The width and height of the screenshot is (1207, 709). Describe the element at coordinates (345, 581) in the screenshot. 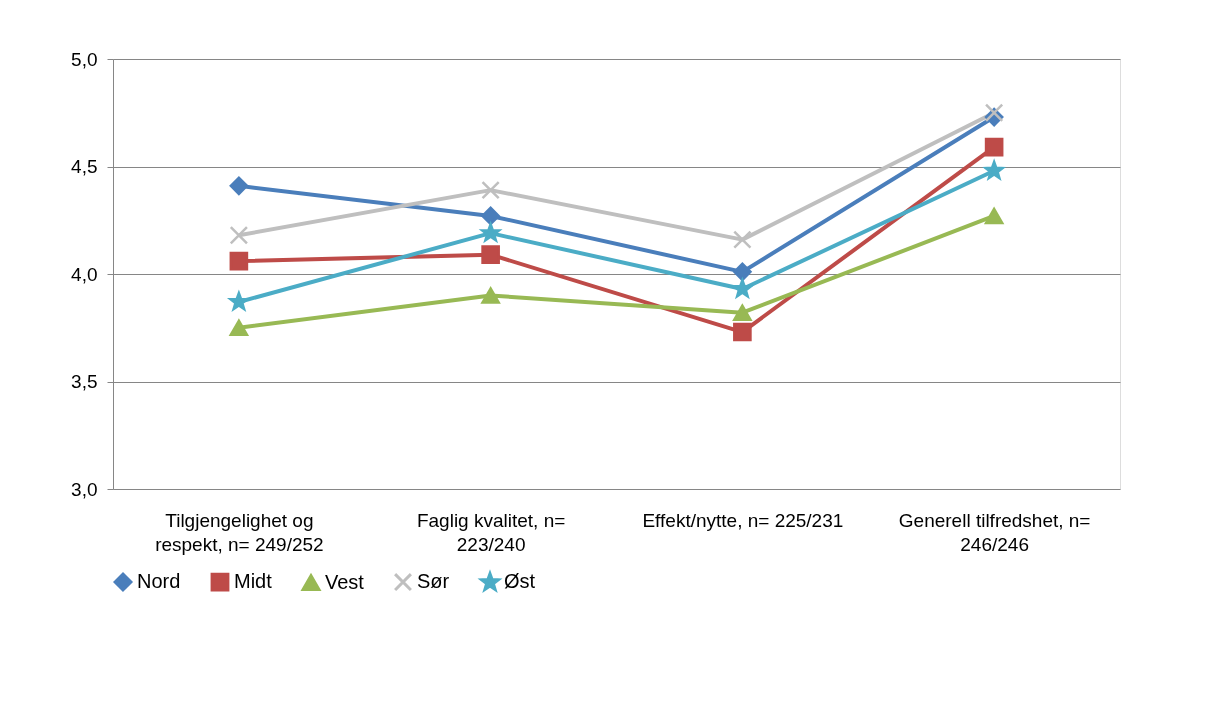

I see `legend-label: Vest` at that location.